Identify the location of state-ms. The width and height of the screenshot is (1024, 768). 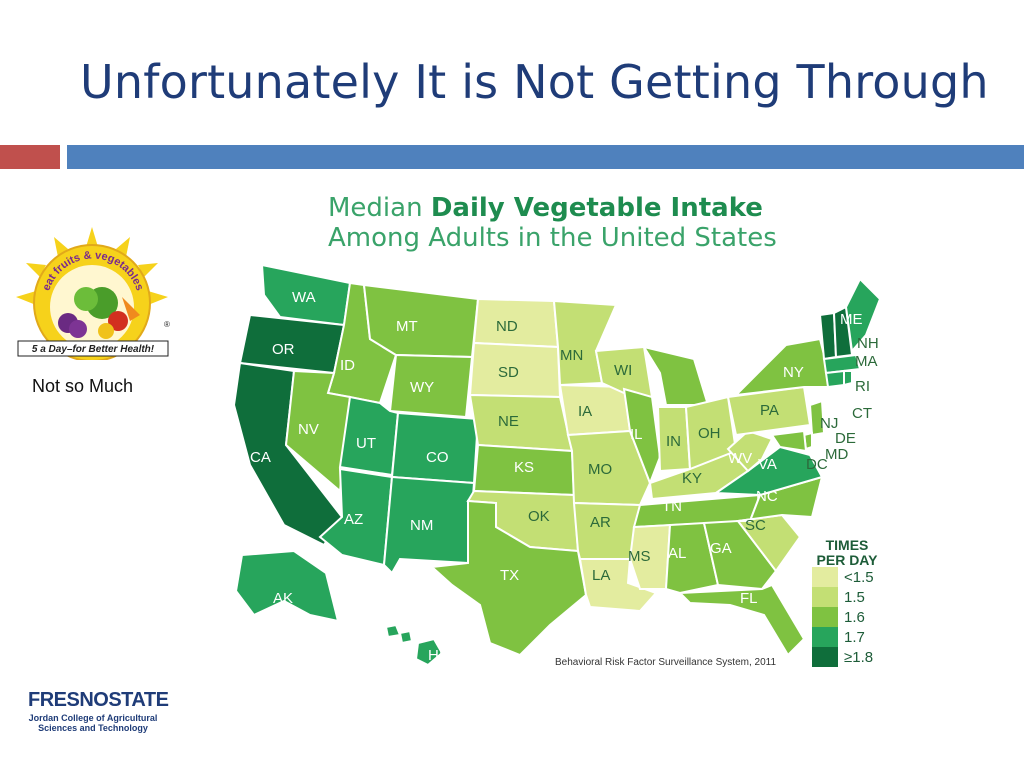
(650, 556).